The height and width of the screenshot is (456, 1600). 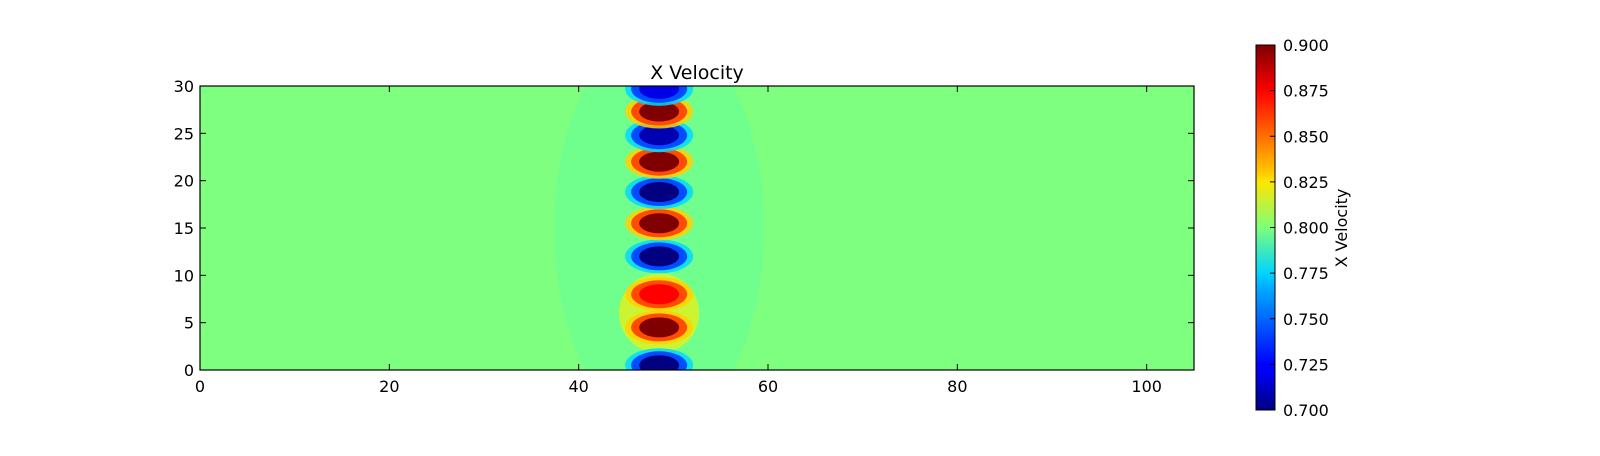 What do you see at coordinates (1306, 228) in the screenshot?
I see `colorbar-tick-label: 0.800` at bounding box center [1306, 228].